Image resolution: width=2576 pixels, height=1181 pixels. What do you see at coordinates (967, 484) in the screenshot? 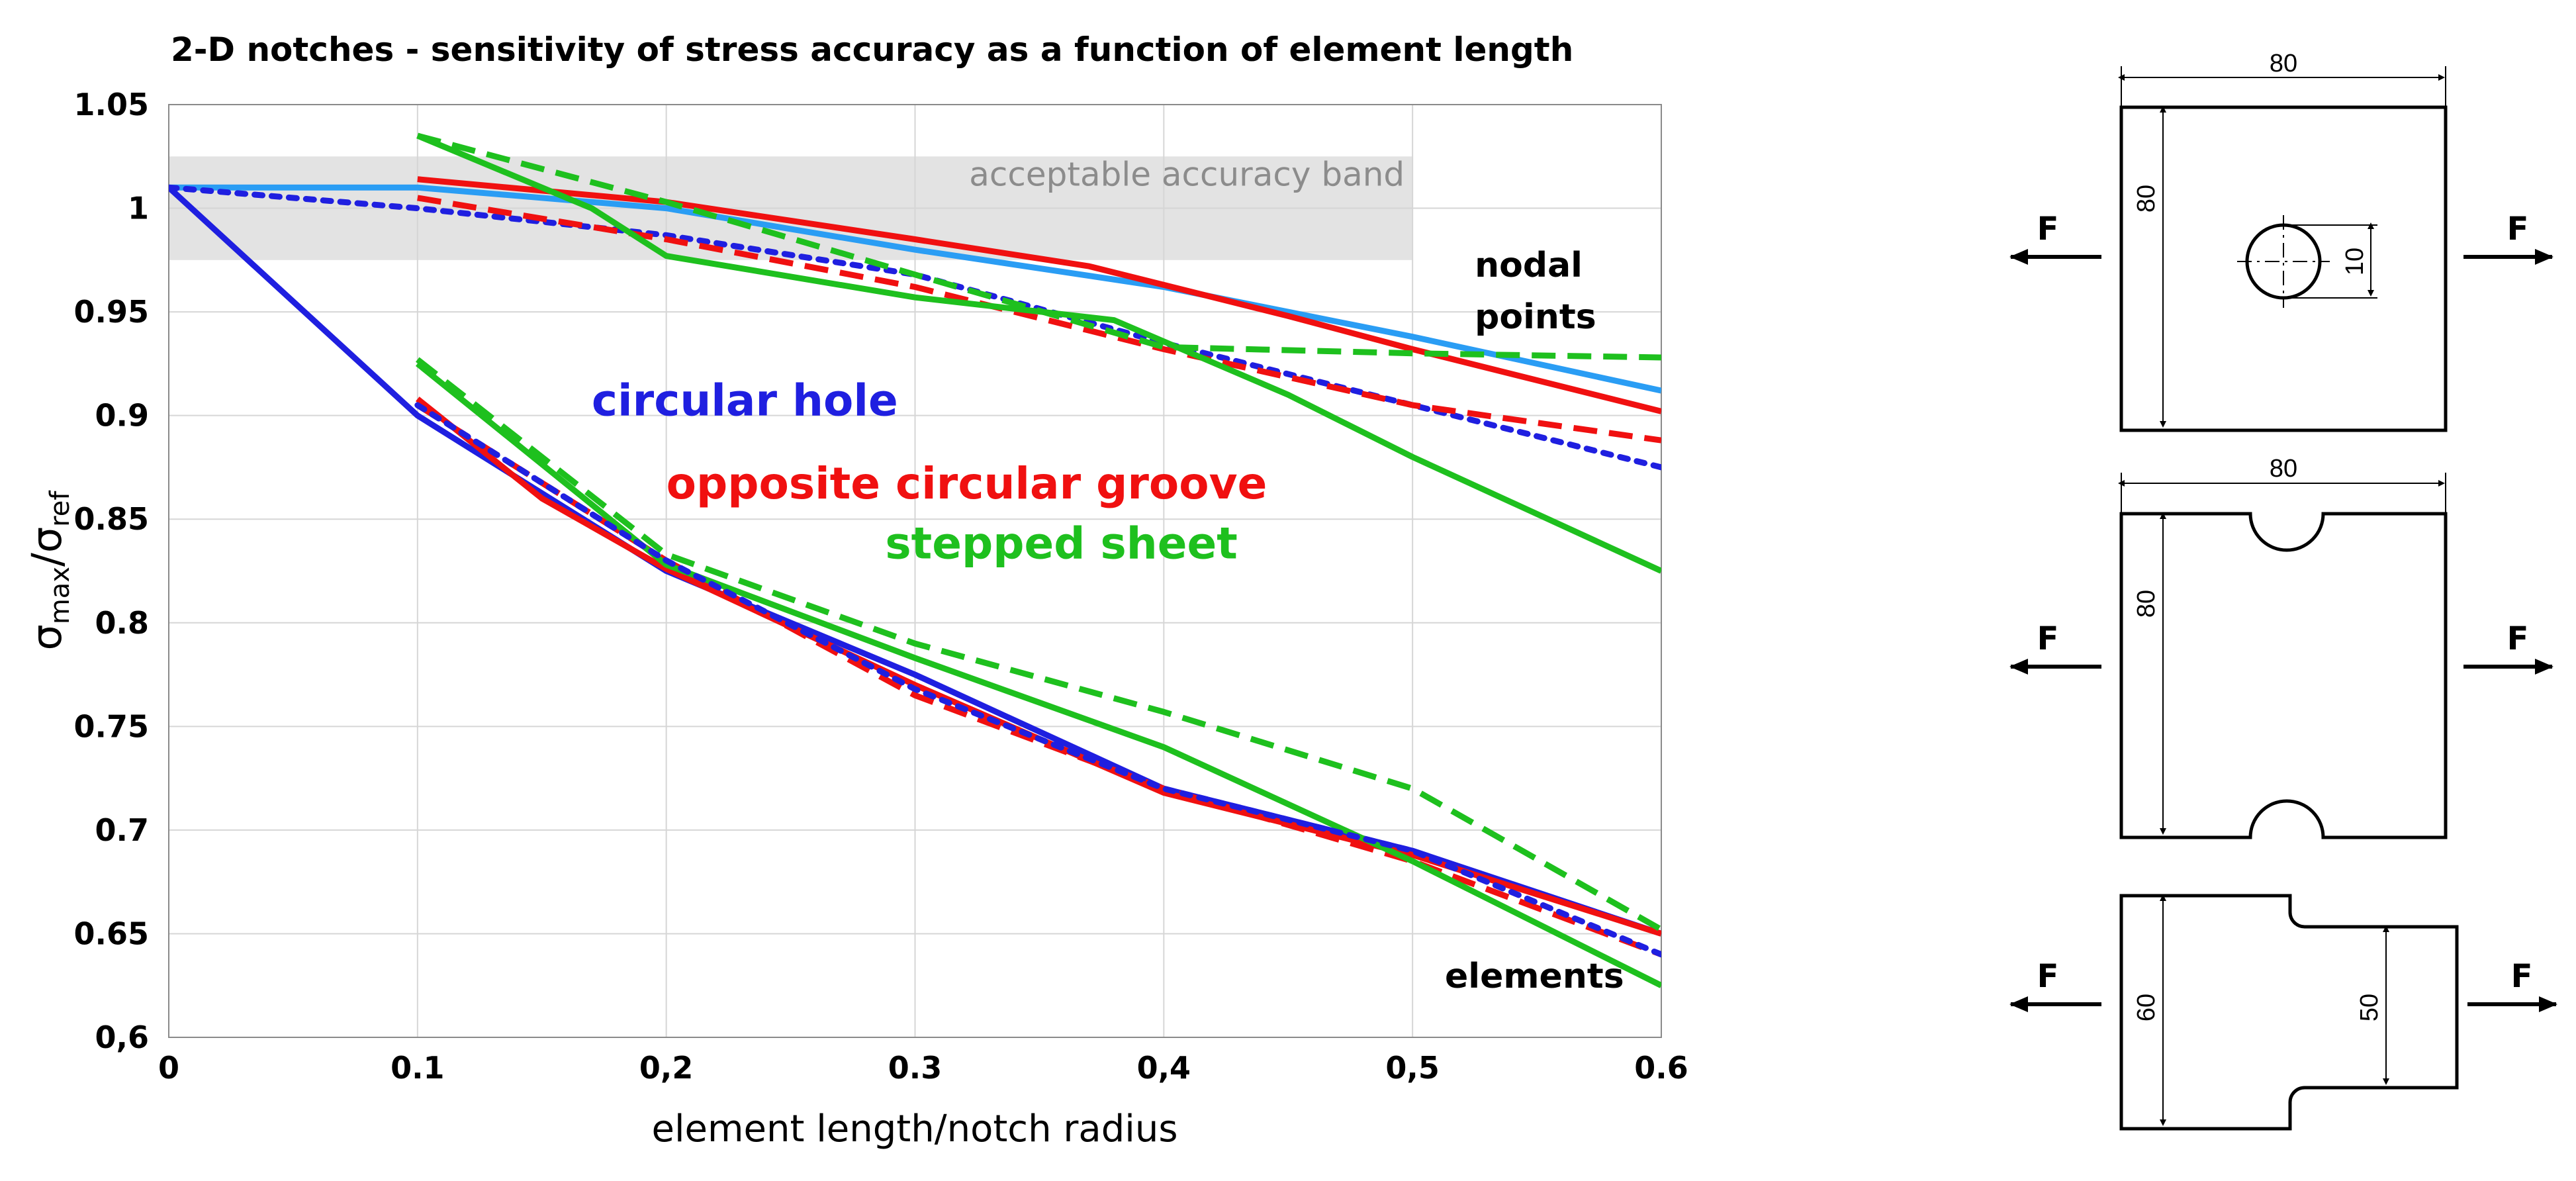
I see `legend-label: opposite circular groove` at bounding box center [967, 484].